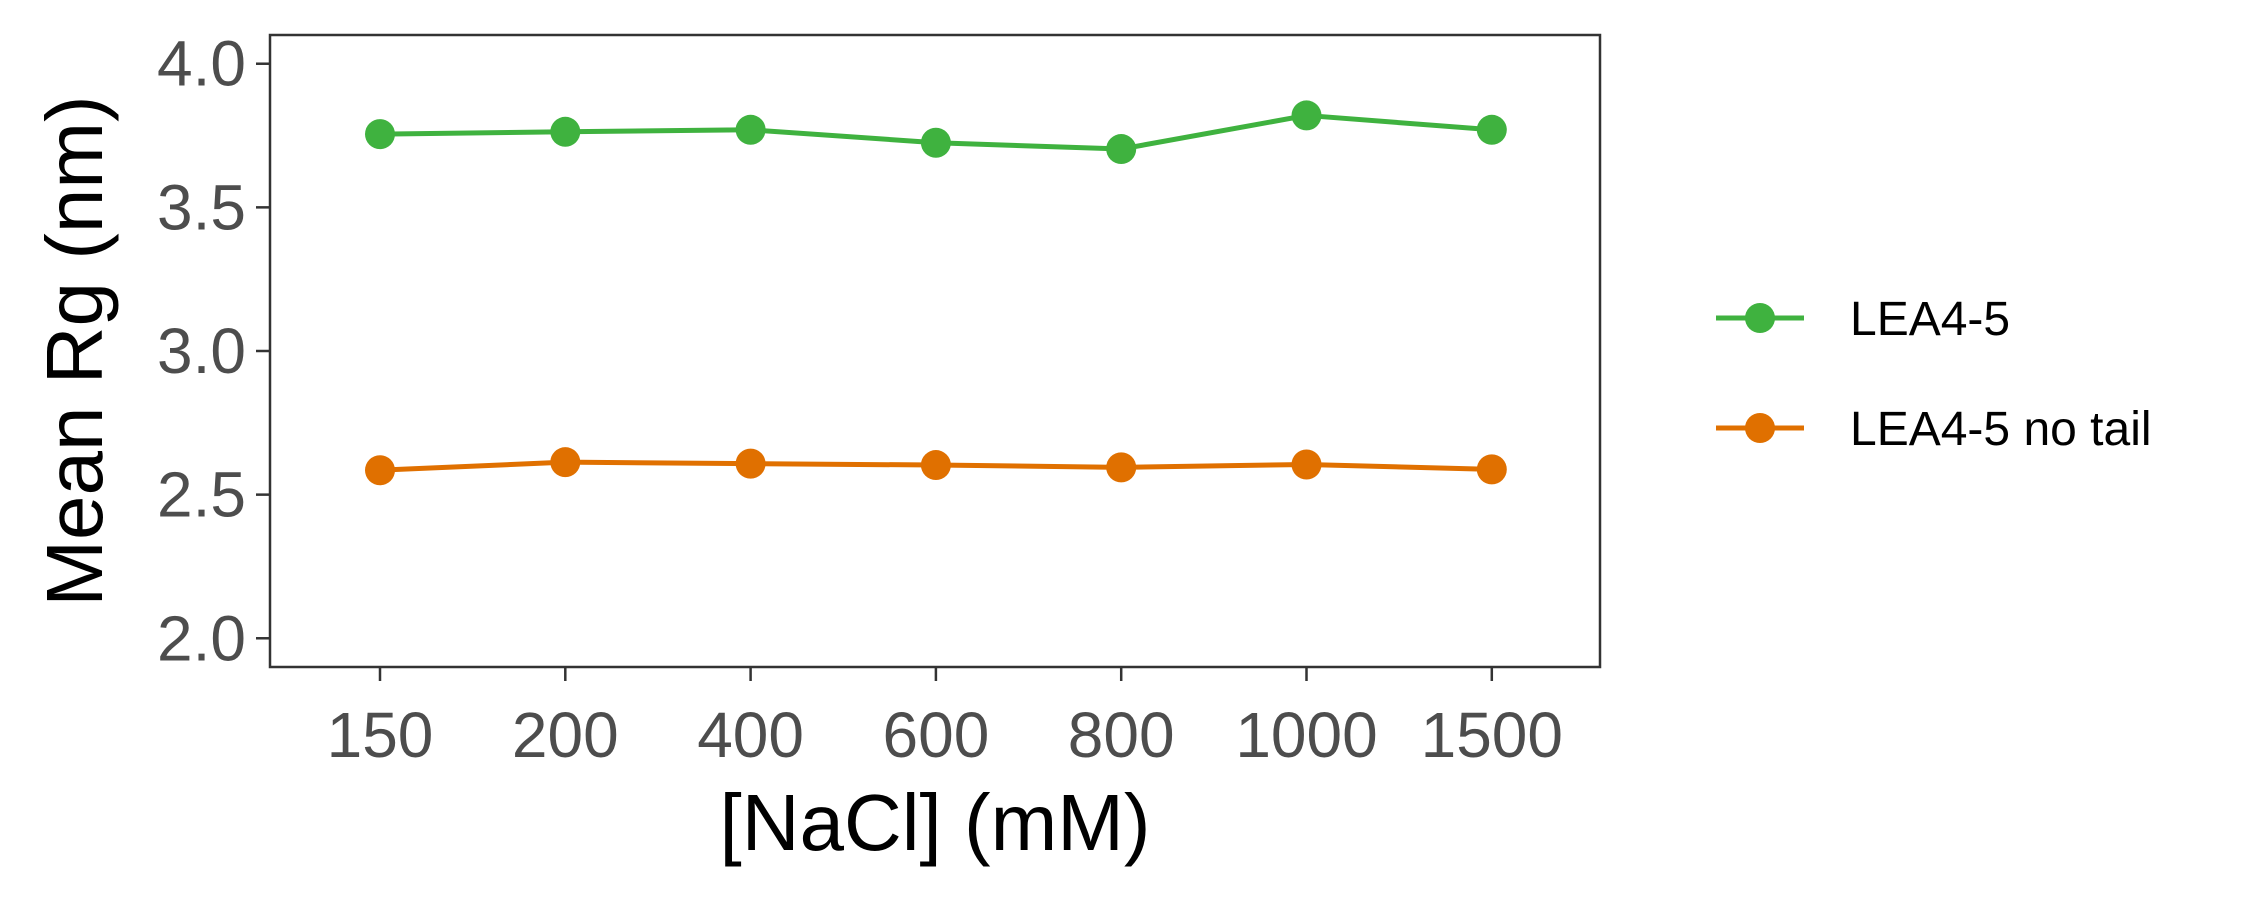 This screenshot has height=900, width=2250. Describe the element at coordinates (380, 735) in the screenshot. I see `x-tick-label: 150` at that location.